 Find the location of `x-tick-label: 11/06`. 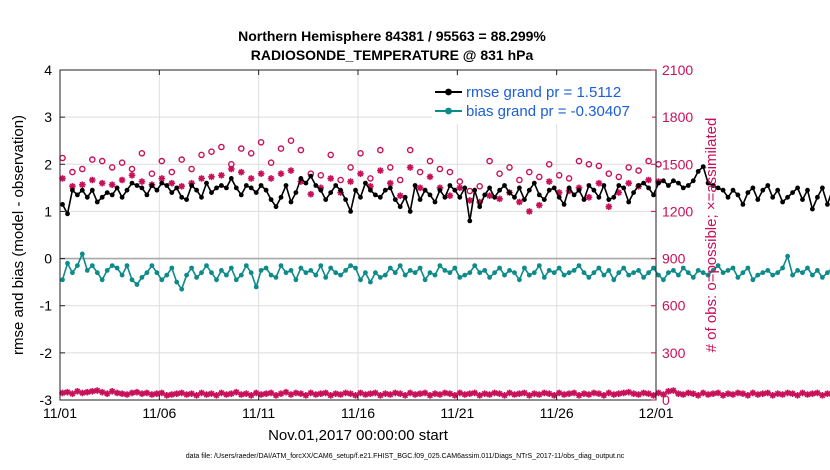

x-tick-label: 11/06 is located at coordinates (159, 413).